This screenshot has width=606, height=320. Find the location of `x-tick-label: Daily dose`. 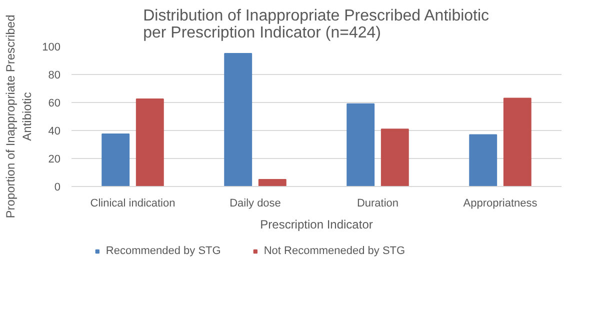

x-tick-label: Daily dose is located at coordinates (255, 204).